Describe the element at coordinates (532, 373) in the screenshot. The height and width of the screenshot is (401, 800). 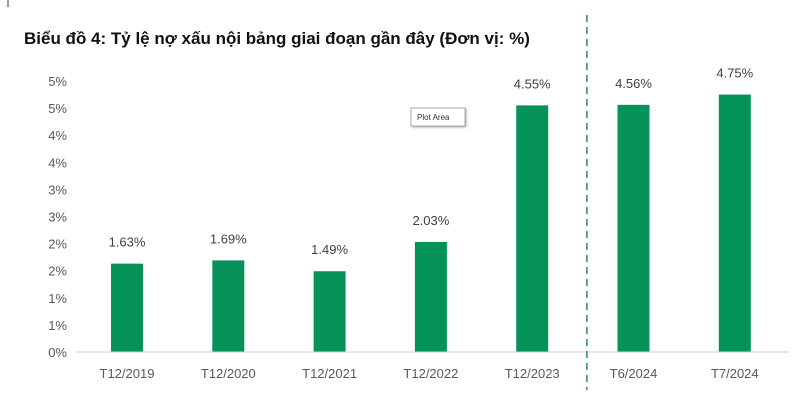
I see `x-tick-label: T12/2023` at that location.